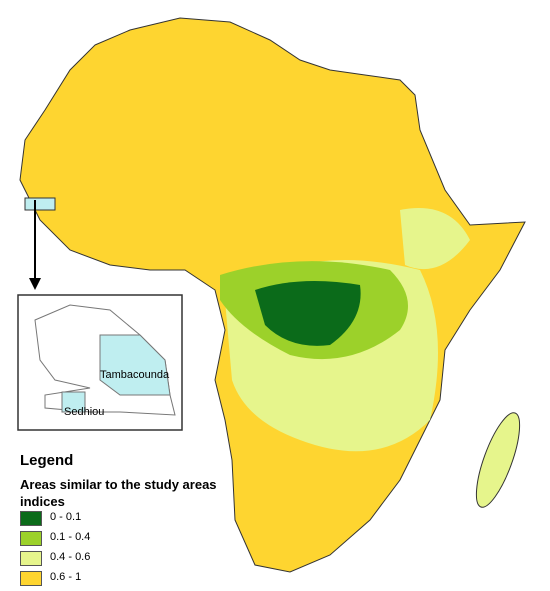 Image resolution: width=550 pixels, height=591 pixels. I want to click on legend-label: 0 - 0.1, so click(66, 517).